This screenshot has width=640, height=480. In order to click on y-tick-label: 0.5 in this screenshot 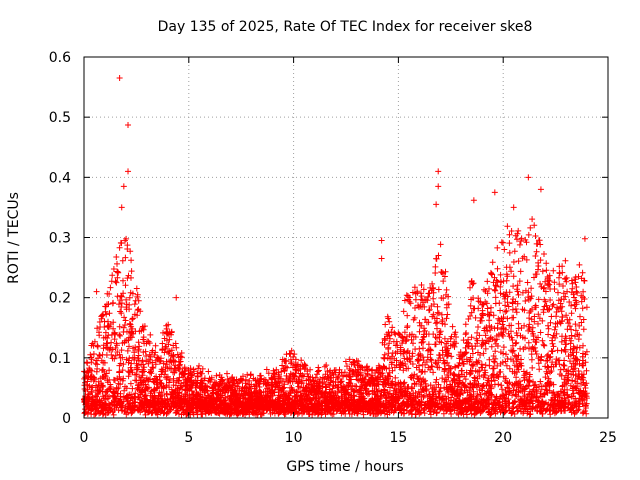, I will do `click(60, 118)`.